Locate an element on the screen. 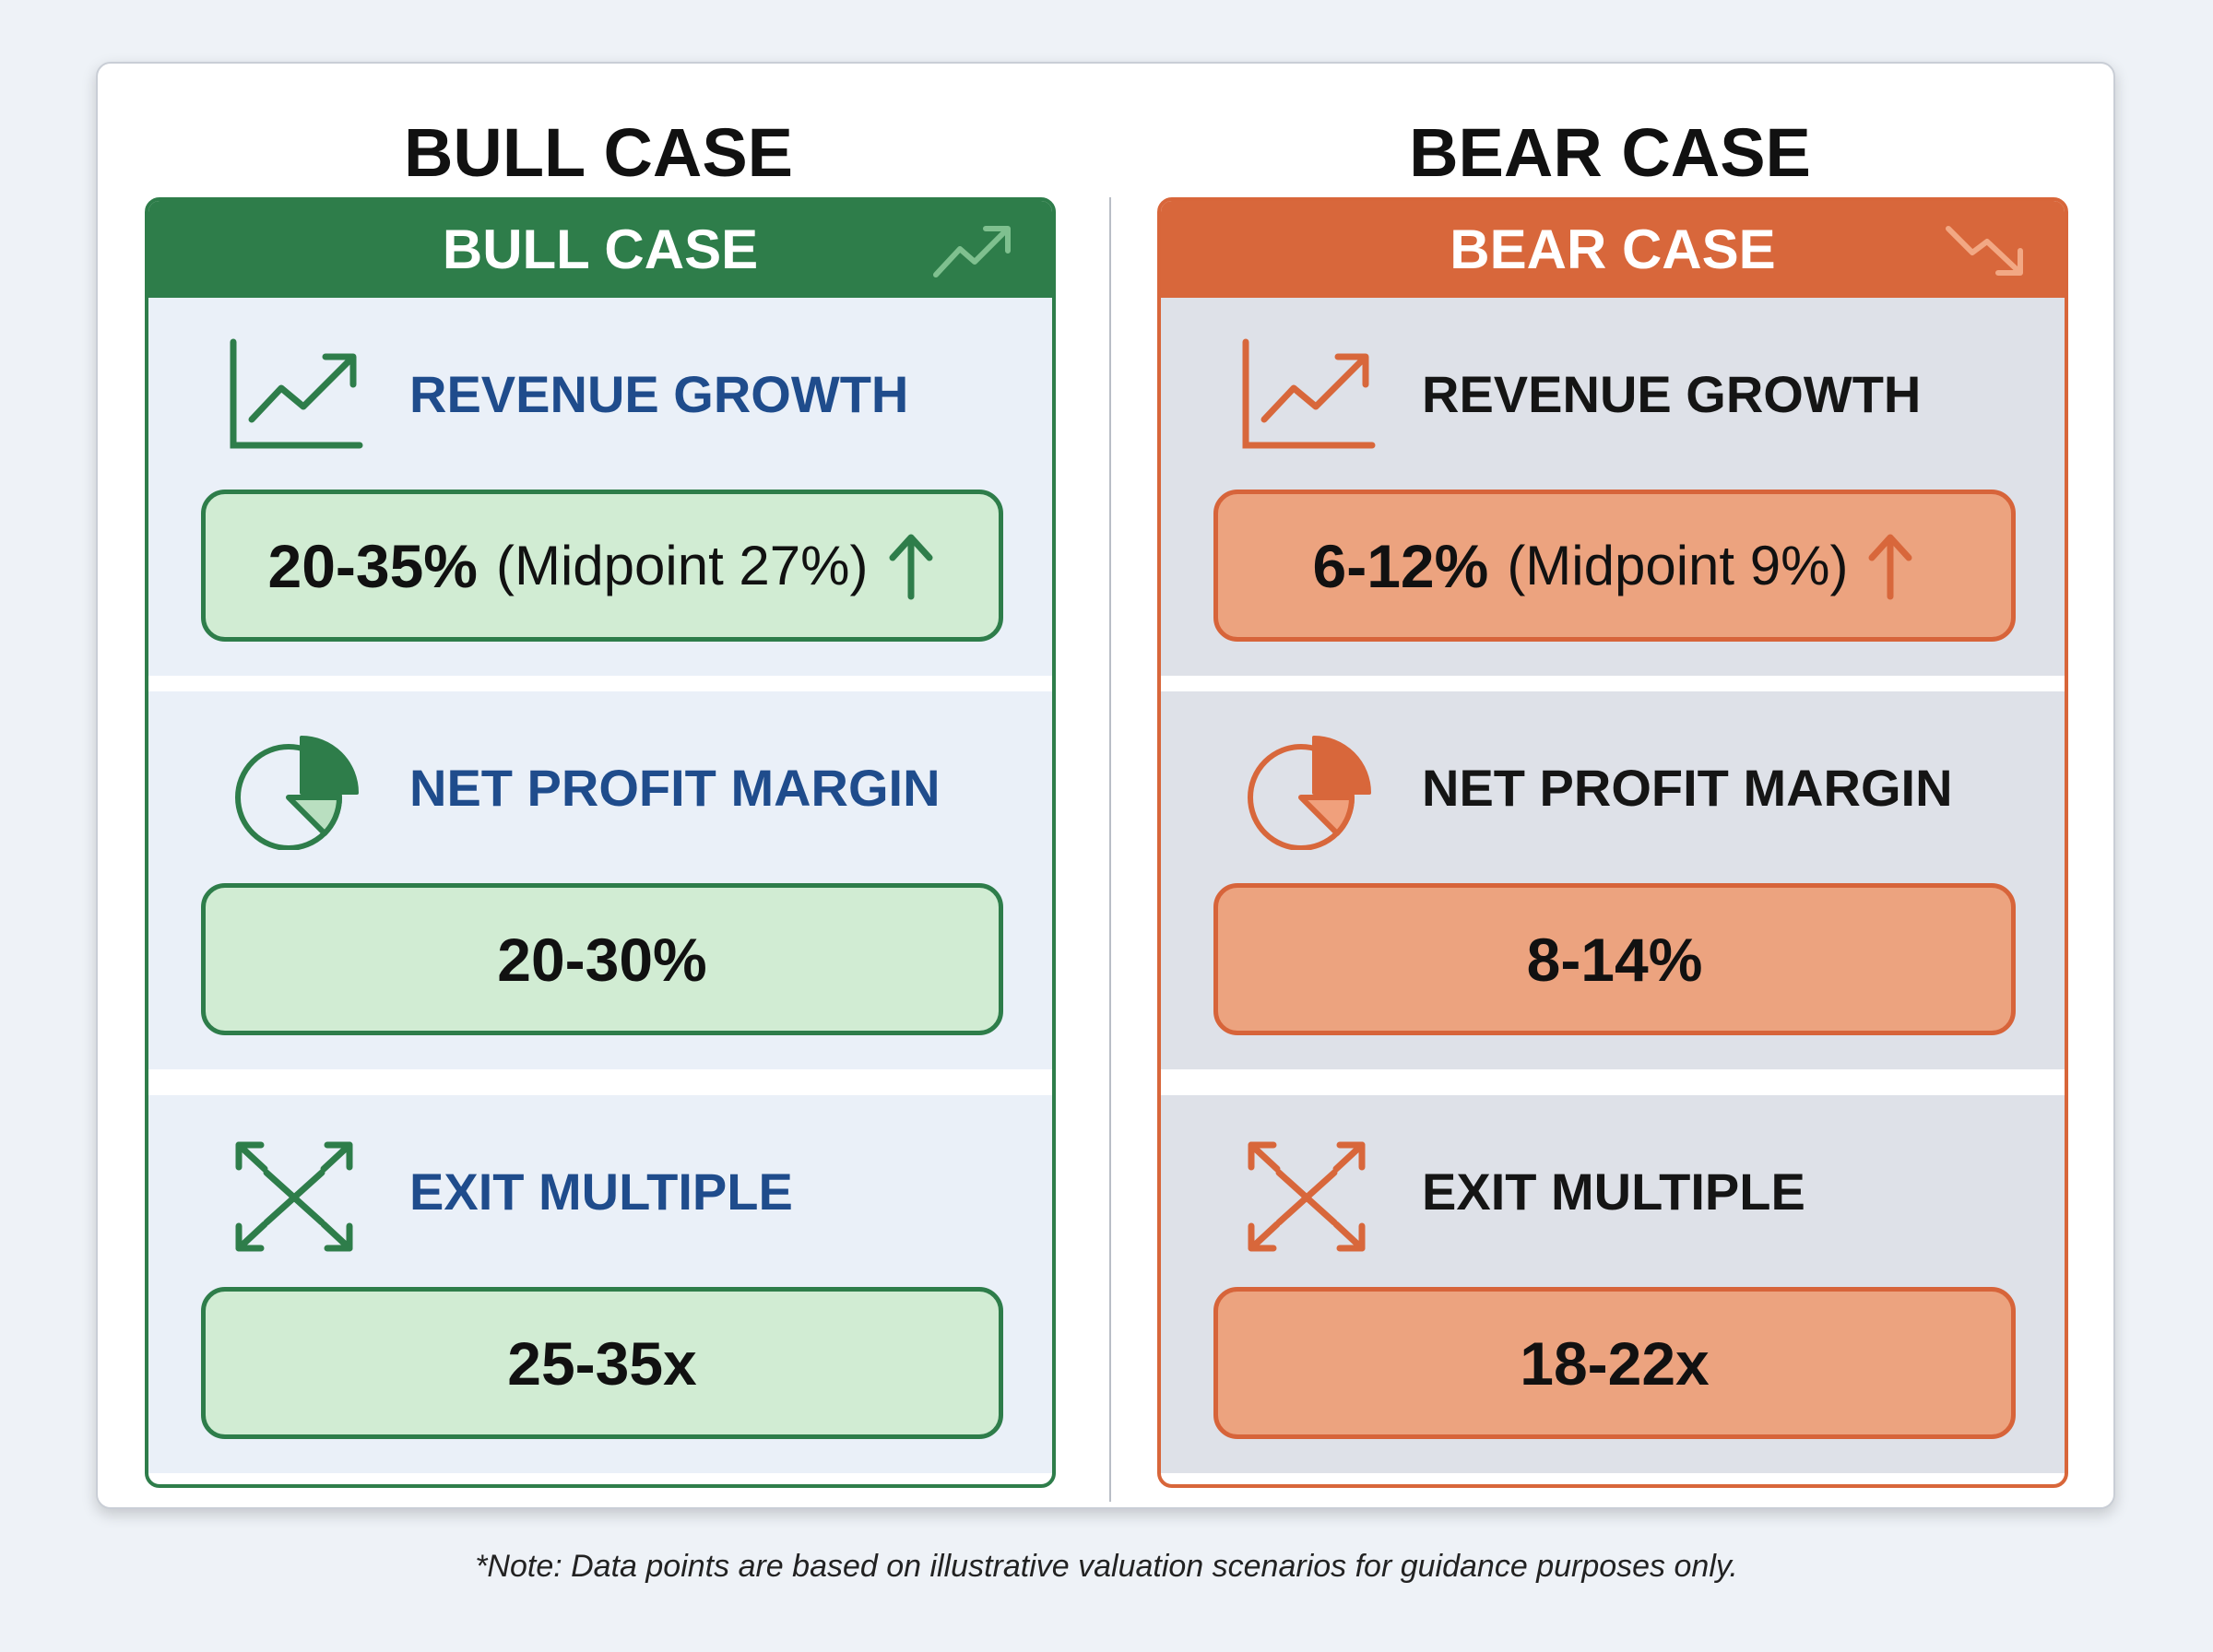  trend-up-icon is located at coordinates (972, 251).